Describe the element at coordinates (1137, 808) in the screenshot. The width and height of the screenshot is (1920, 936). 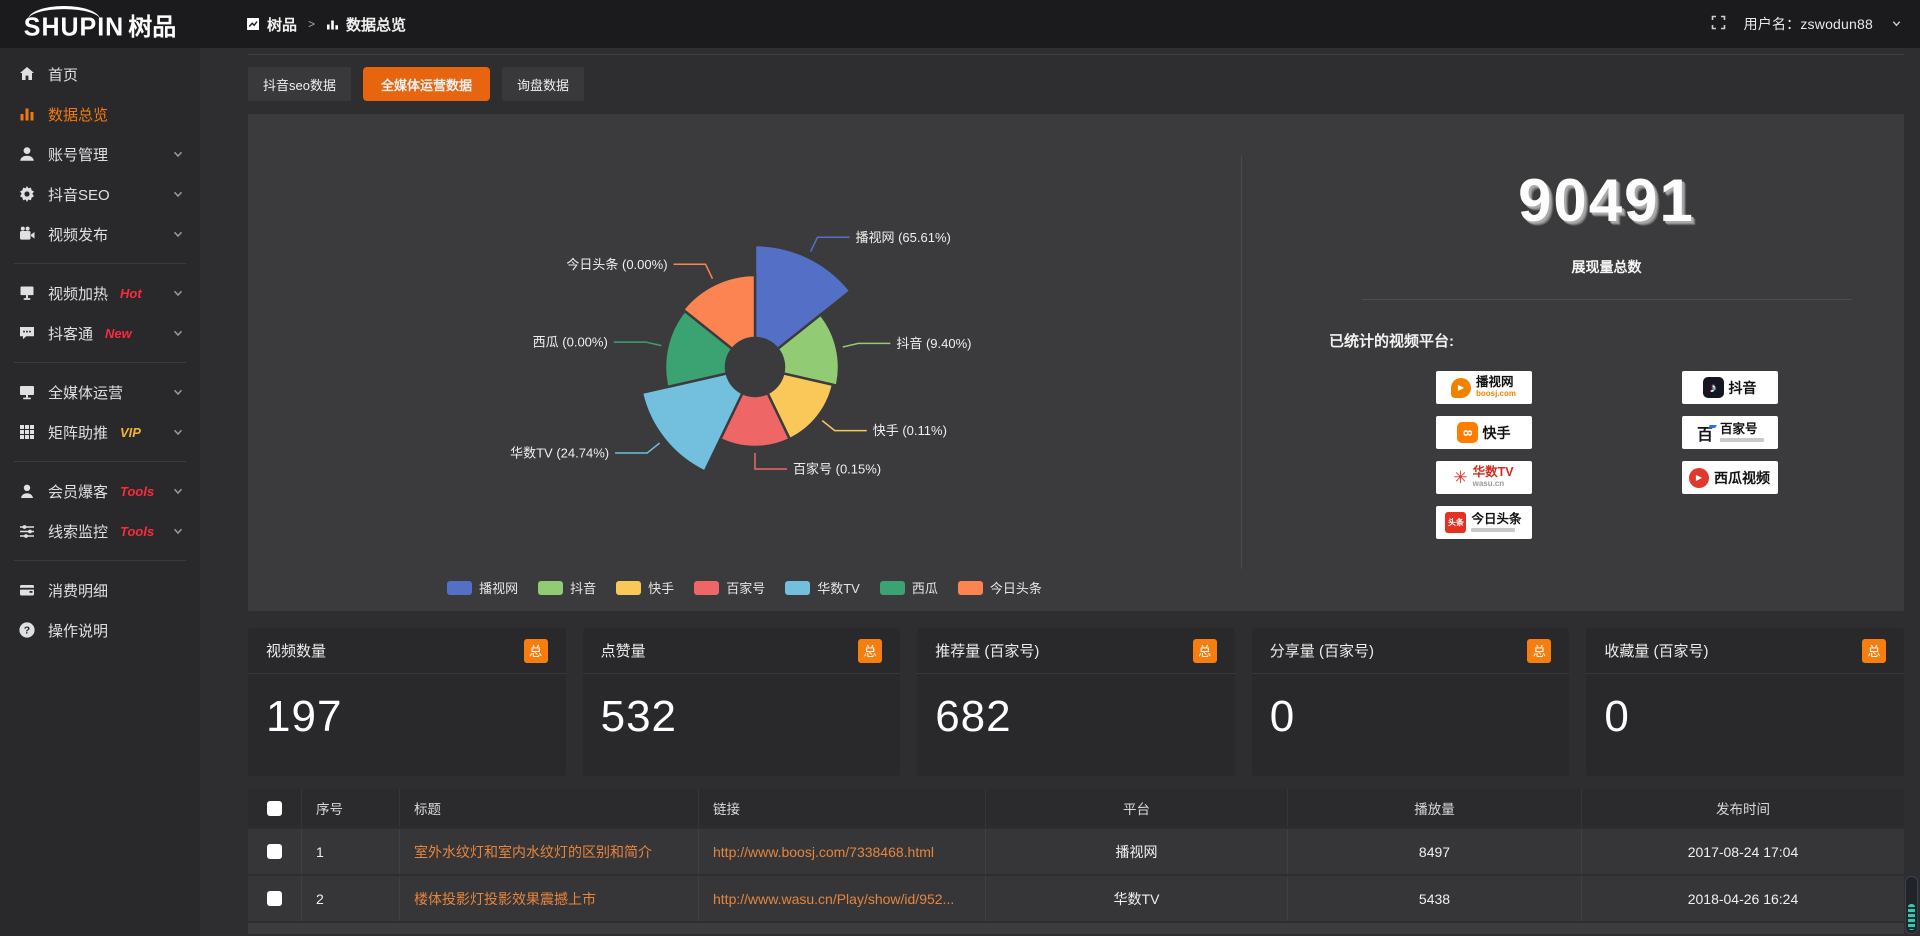
I see `column-header: 平台` at that location.